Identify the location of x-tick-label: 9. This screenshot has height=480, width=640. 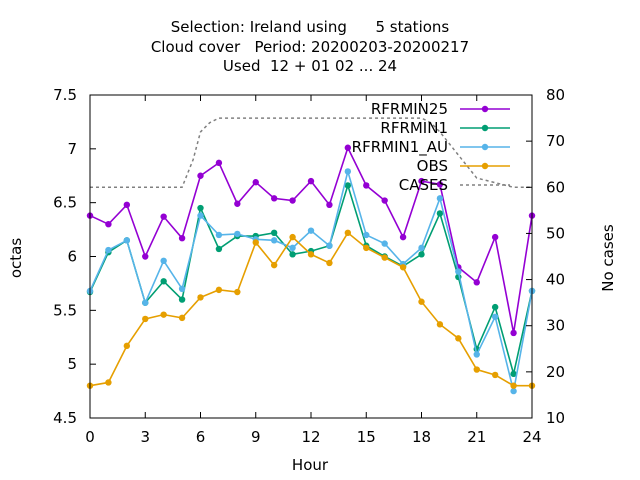
(256, 437).